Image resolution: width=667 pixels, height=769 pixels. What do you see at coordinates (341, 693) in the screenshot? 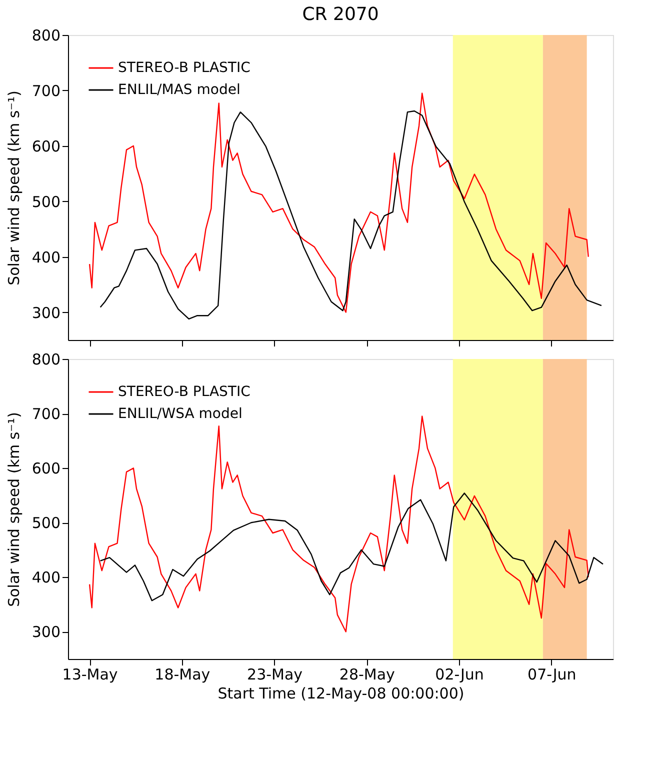
I see `x-axis-title: Start Time (12-May-08 00:00:00)` at bounding box center [341, 693].